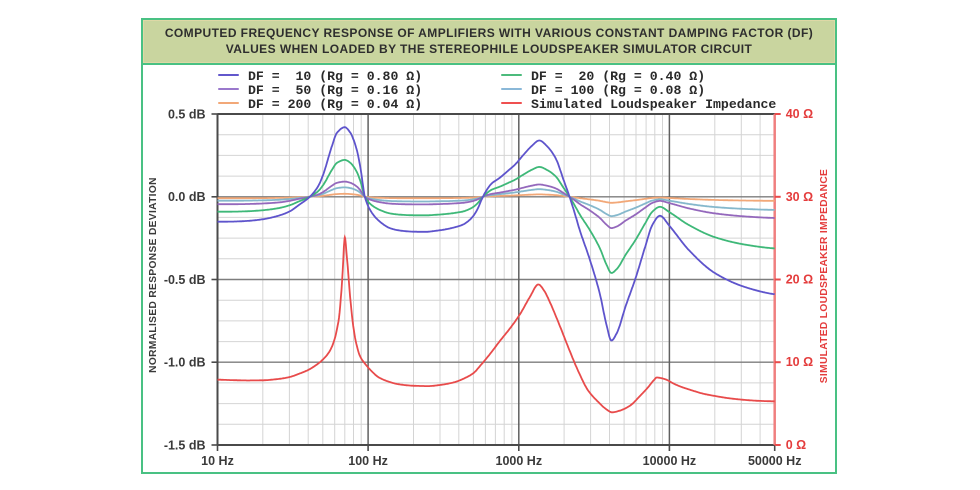 The height and width of the screenshot is (490, 980). I want to click on svg-text: NORMALISED RESPONSE DEVIATION, so click(153, 275).